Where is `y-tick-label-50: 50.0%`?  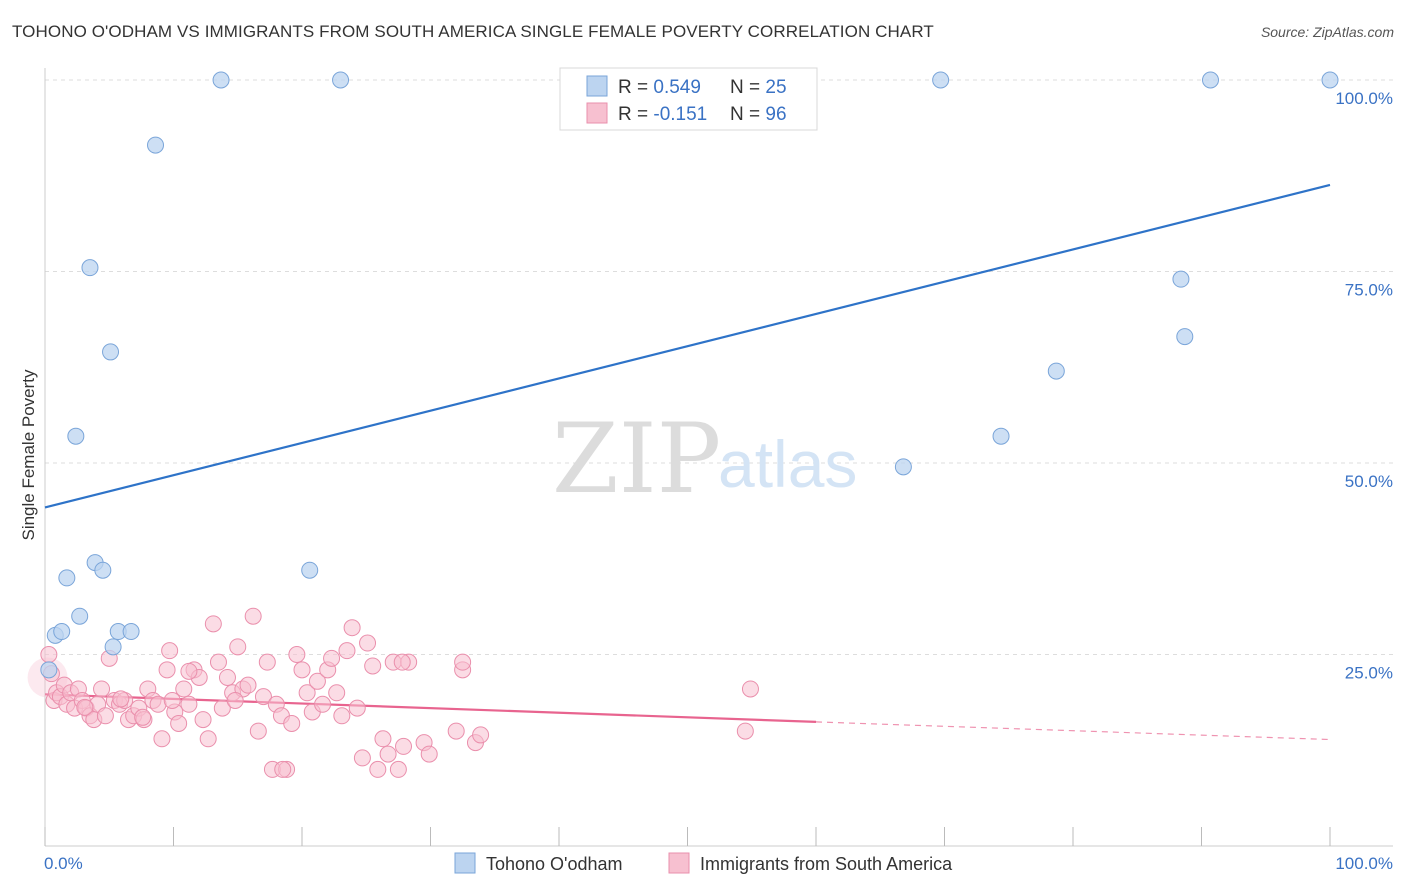
y-tick-label-50: 50.0% is located at coordinates (1369, 481).